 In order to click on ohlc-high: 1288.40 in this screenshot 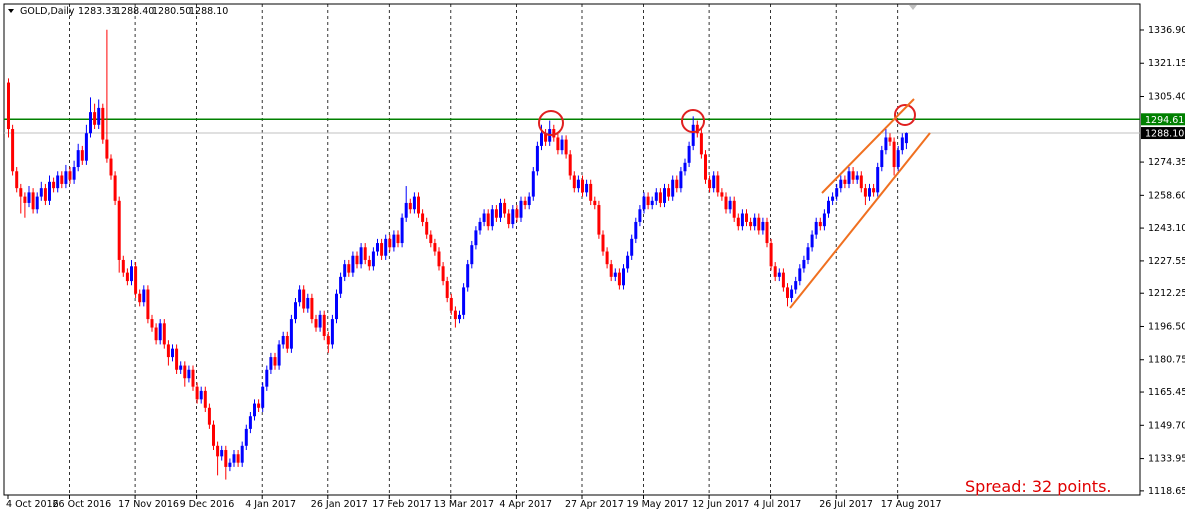, I will do `click(134, 11)`.